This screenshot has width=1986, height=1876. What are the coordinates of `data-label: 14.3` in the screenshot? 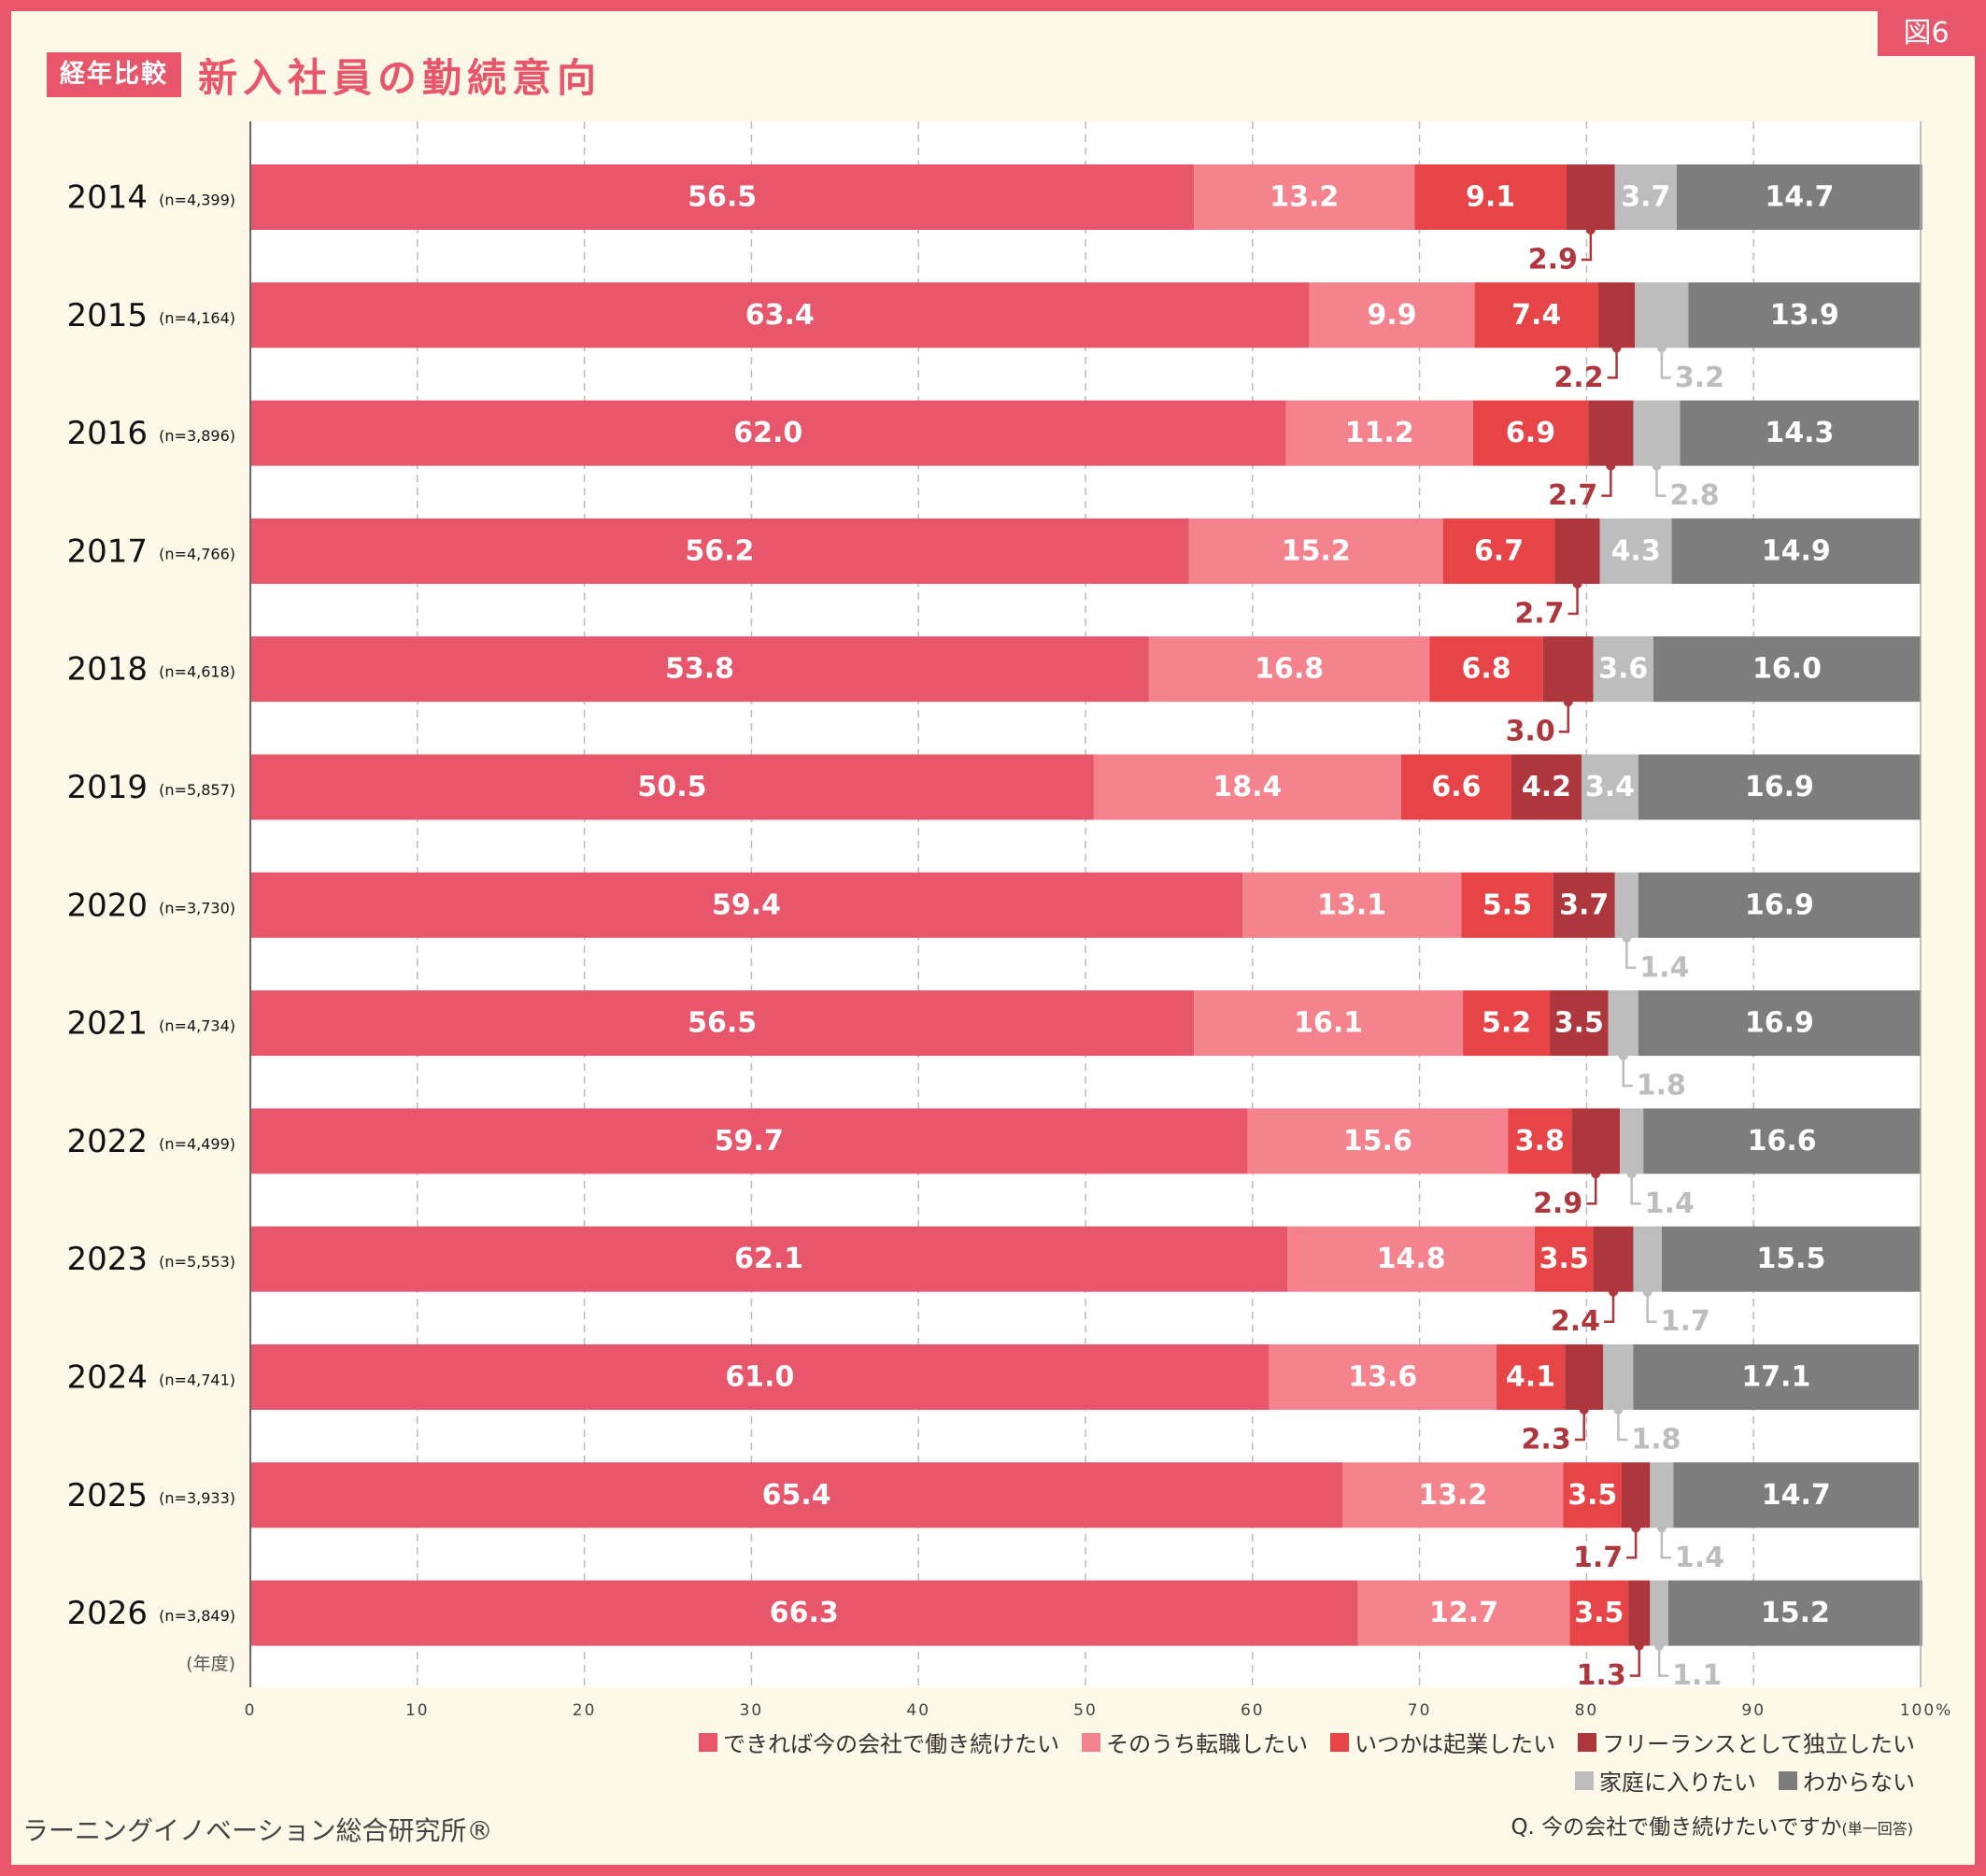 It's located at (1800, 433).